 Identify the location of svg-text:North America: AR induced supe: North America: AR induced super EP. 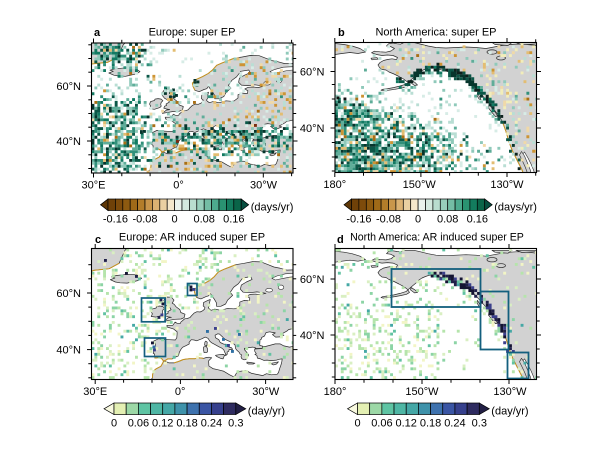
(437, 238).